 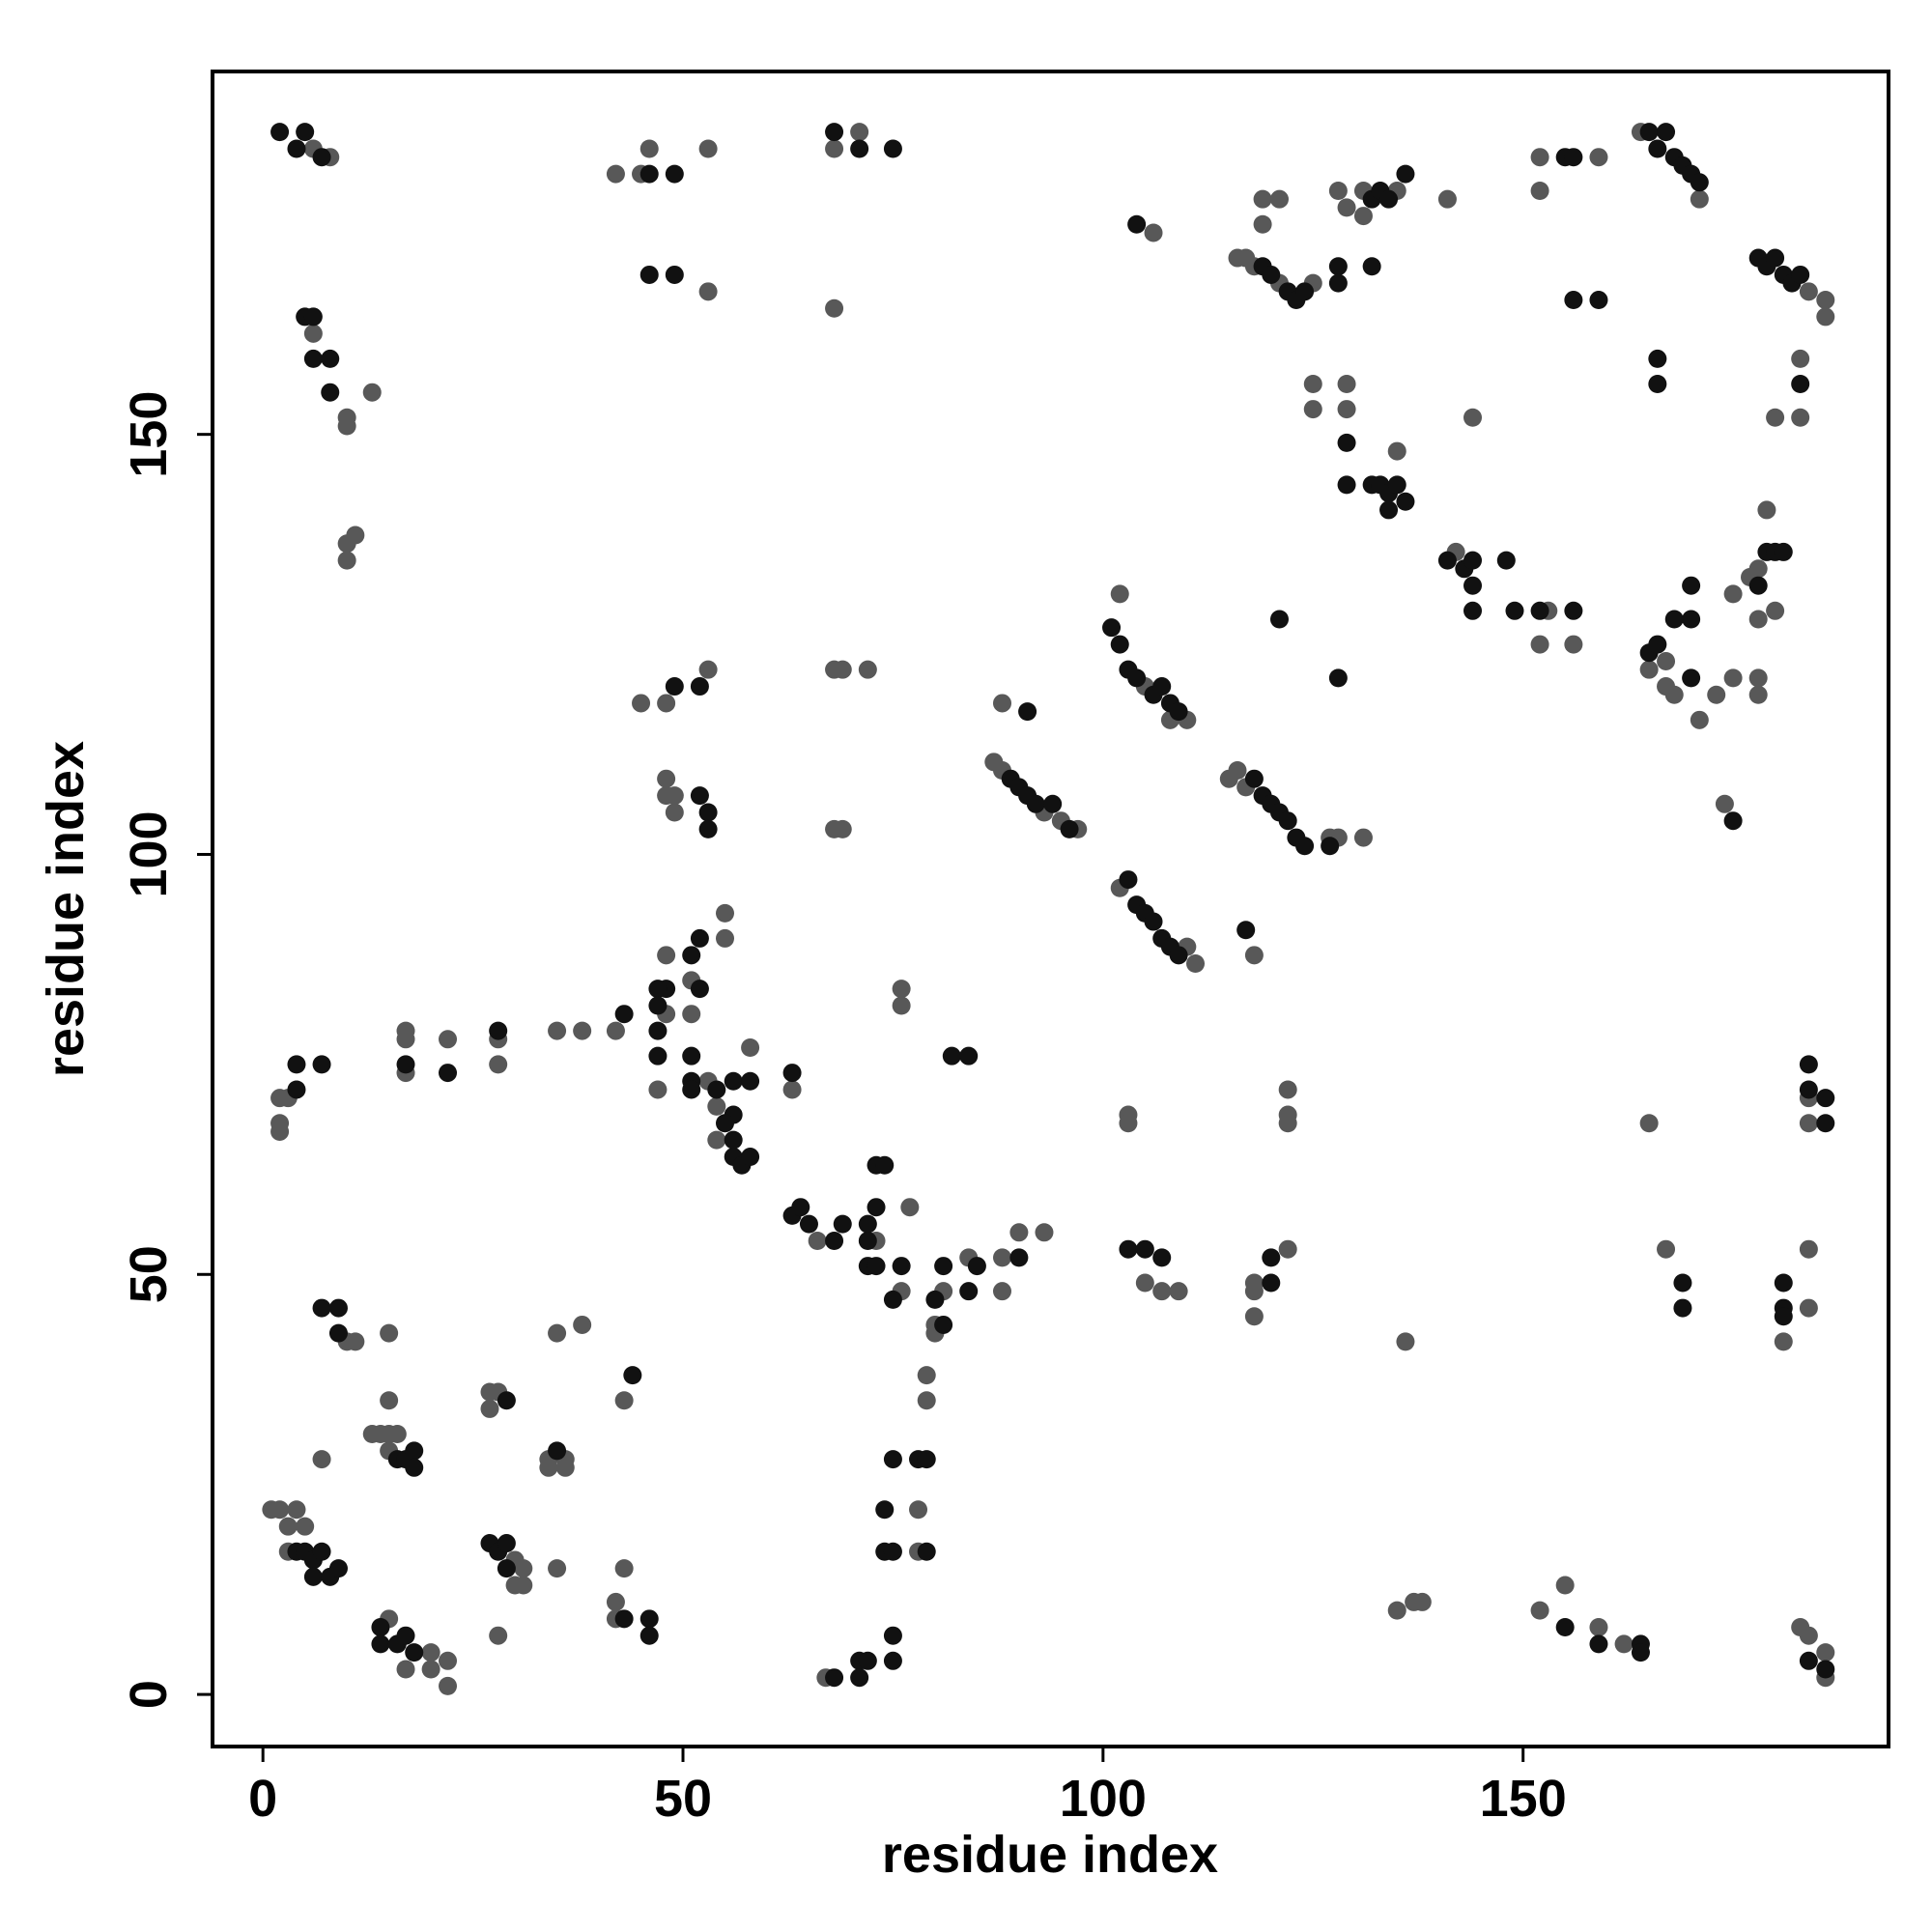 What do you see at coordinates (1103, 1799) in the screenshot?
I see `x-tick-label: 100` at bounding box center [1103, 1799].